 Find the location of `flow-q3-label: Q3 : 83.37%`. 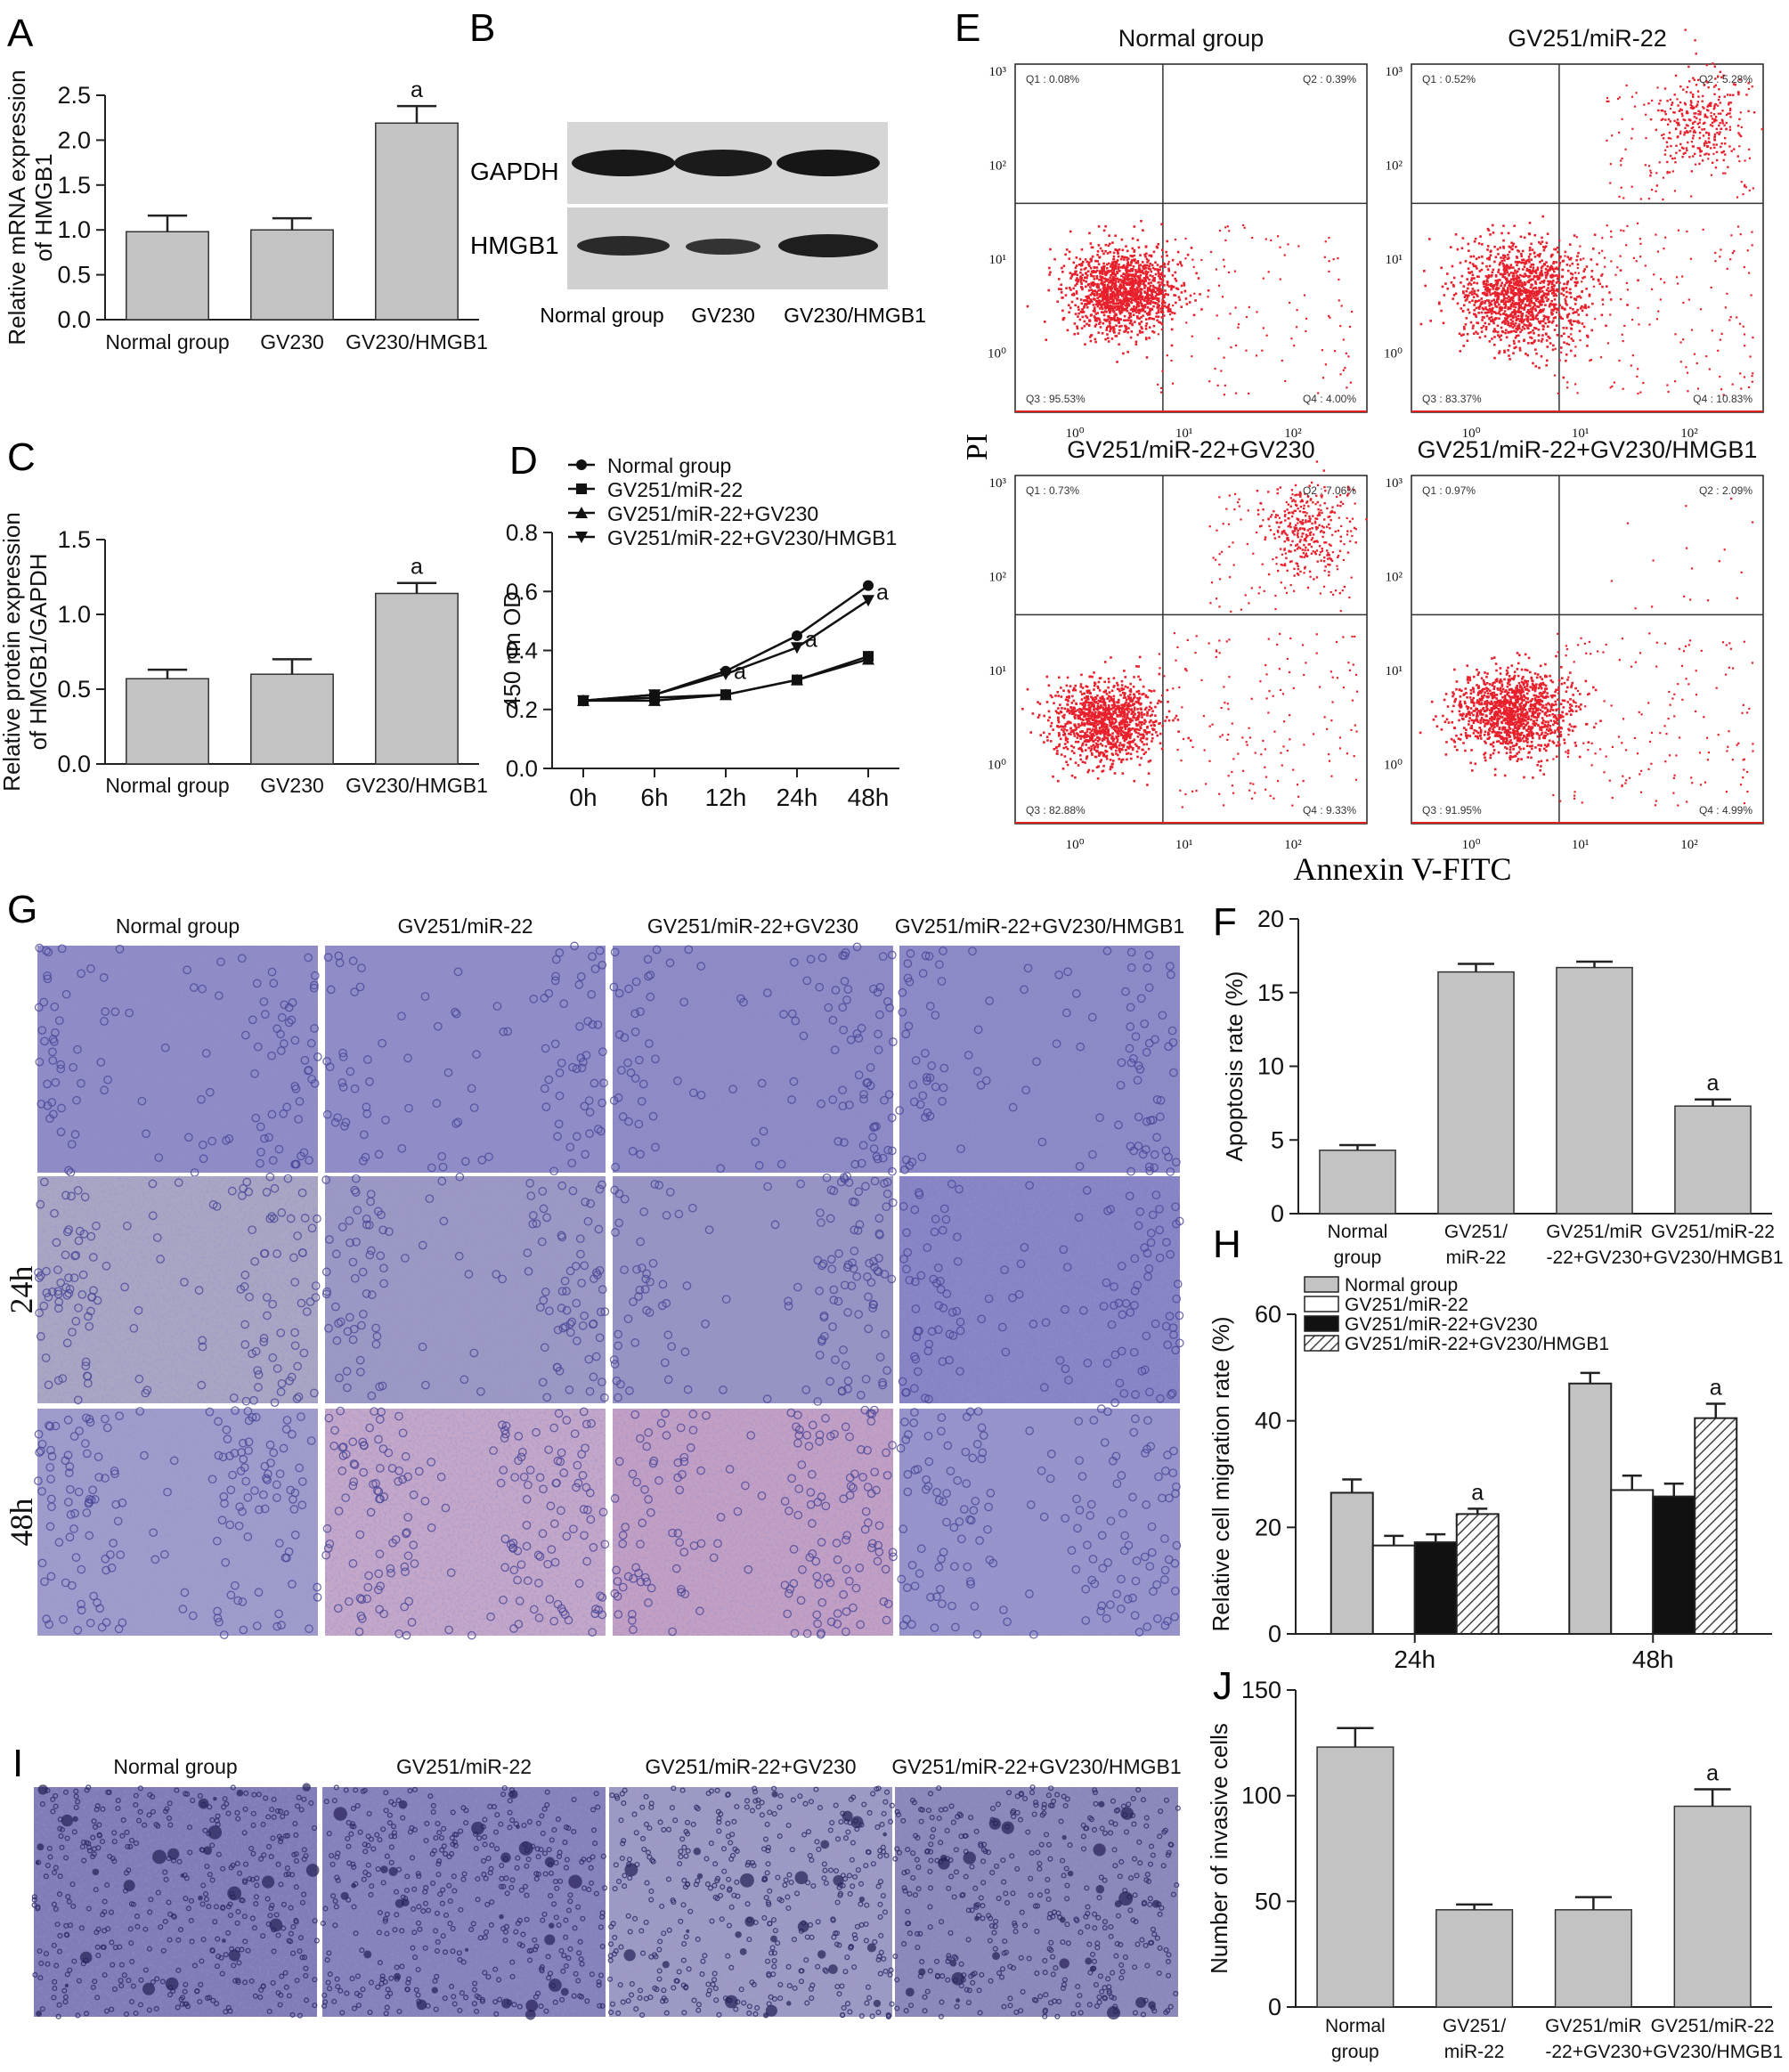

flow-q3-label: Q3 : 83.37% is located at coordinates (1452, 399).